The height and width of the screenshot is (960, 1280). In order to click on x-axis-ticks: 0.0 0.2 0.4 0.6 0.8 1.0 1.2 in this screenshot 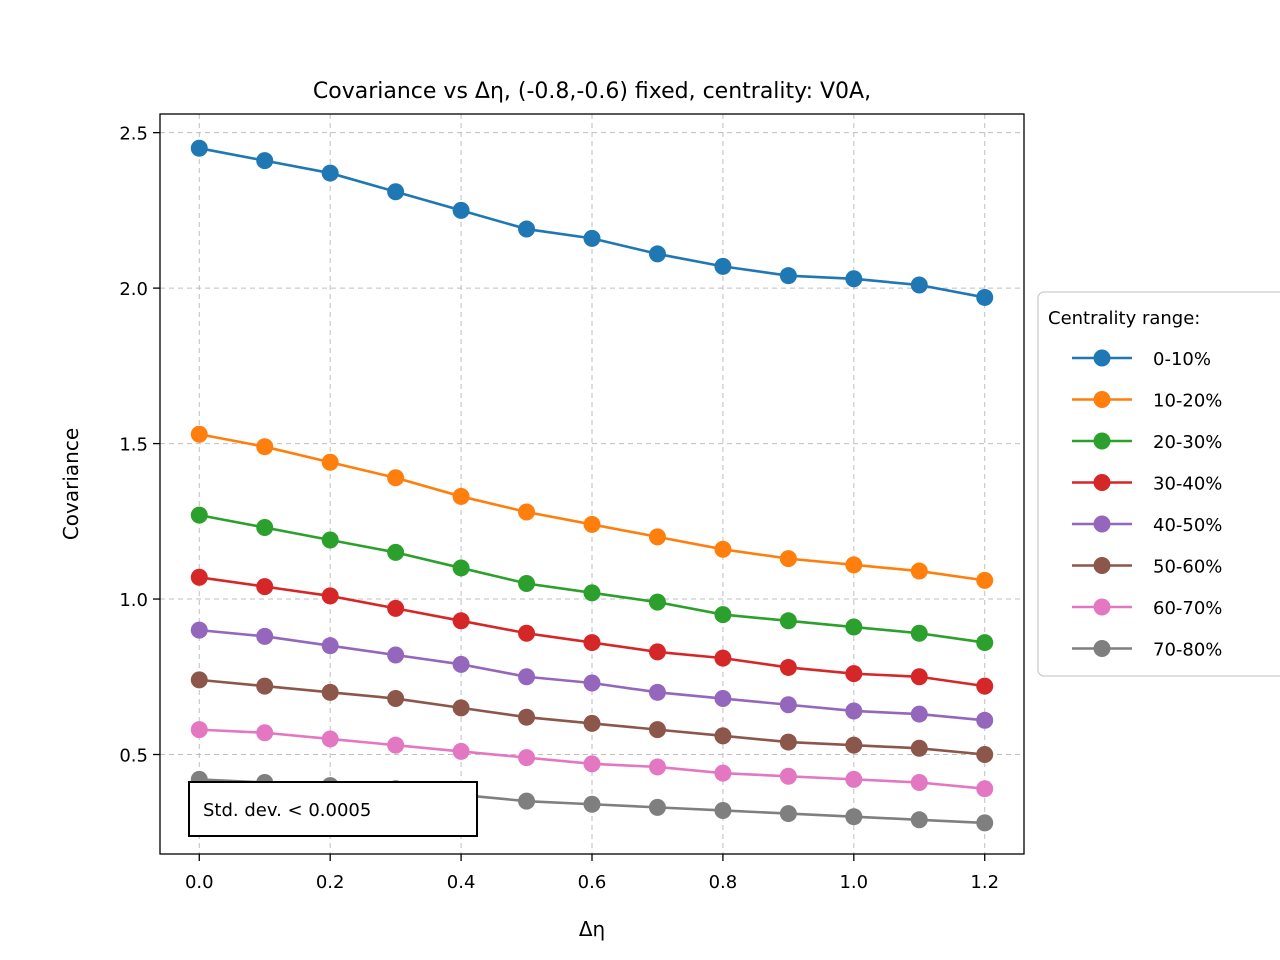, I will do `click(592, 873)`.